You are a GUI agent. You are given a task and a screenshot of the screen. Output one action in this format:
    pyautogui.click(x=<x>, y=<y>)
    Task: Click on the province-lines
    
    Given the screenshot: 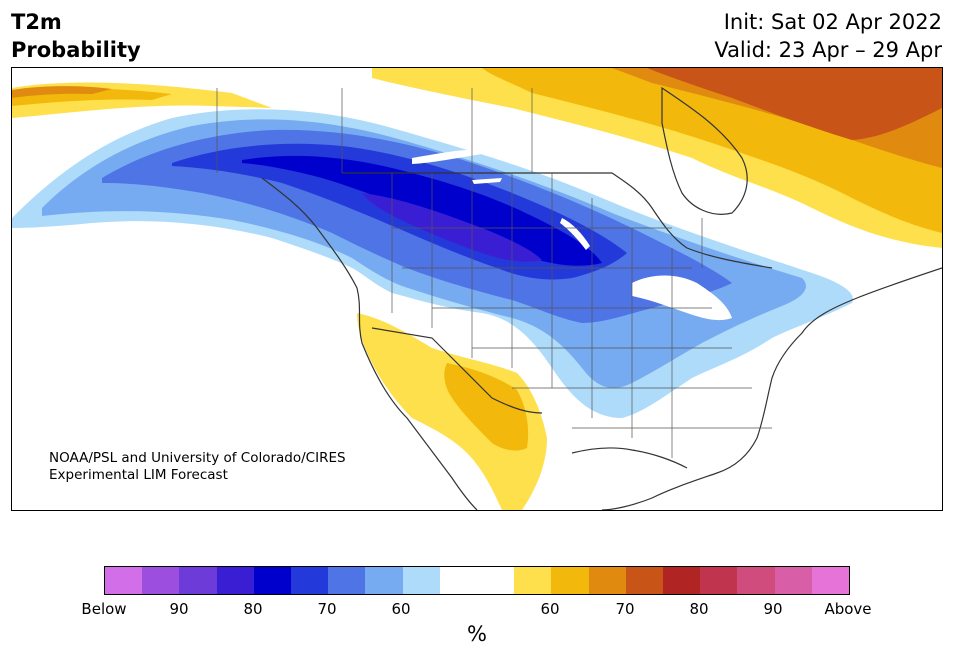 What is the action you would take?
    pyautogui.click(x=459, y=178)
    